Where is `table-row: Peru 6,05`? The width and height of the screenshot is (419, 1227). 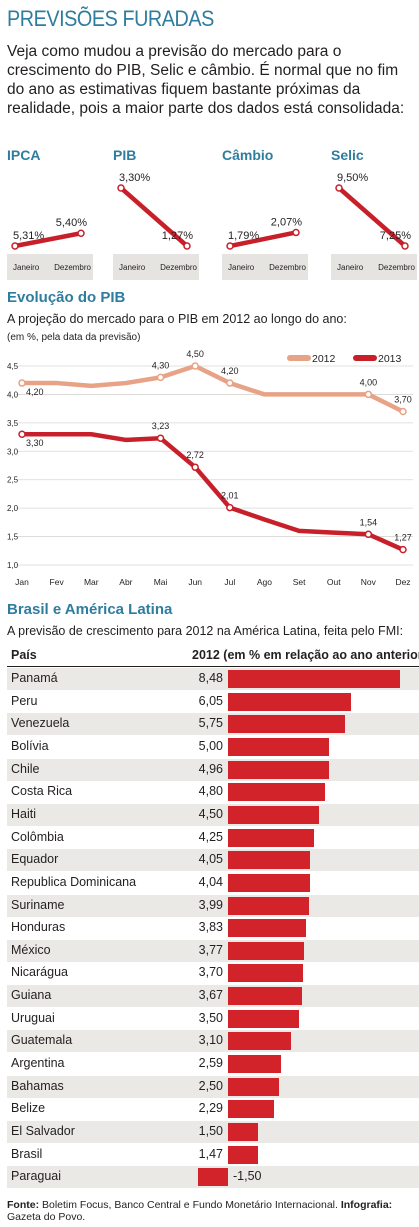 table-row: Peru 6,05 is located at coordinates (213, 702).